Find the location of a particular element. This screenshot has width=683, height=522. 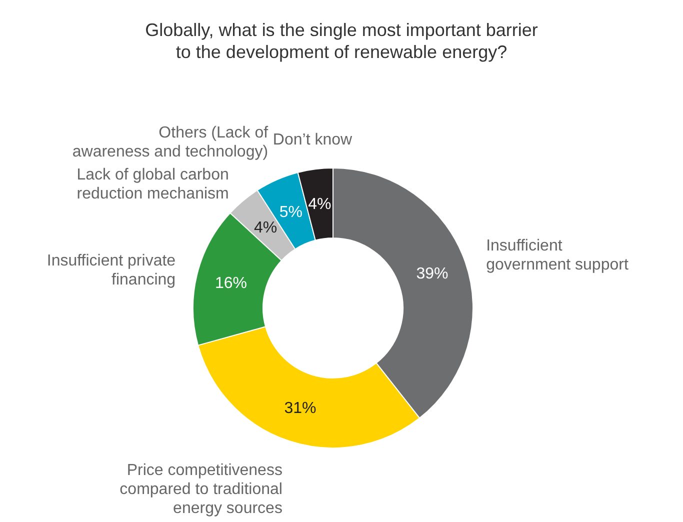

data-label: 5% is located at coordinates (290, 212).